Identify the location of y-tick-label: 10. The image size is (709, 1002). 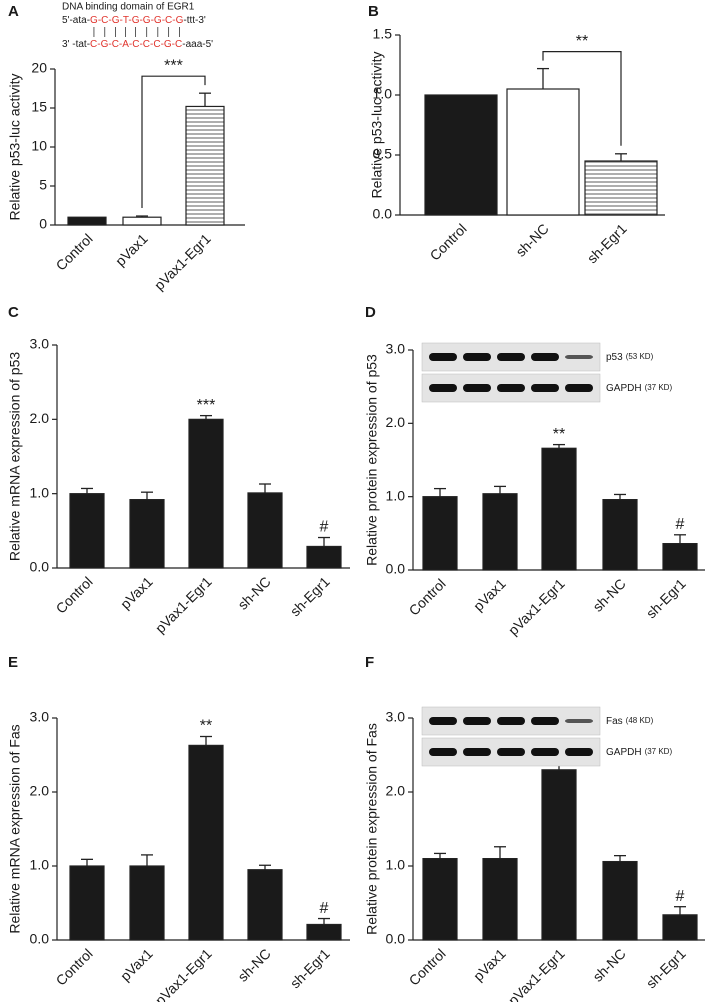
(39, 146).